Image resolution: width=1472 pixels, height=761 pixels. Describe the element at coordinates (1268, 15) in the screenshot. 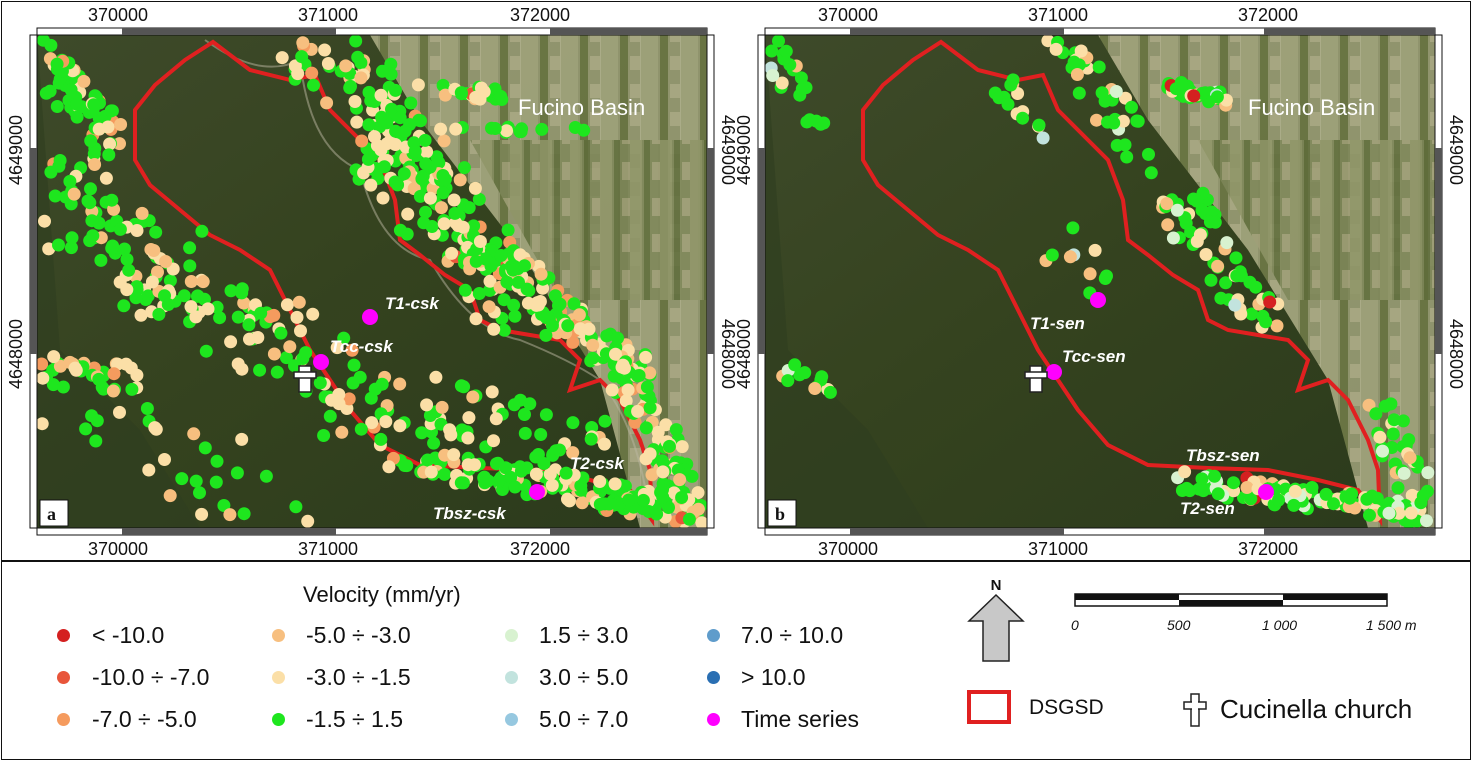

I see `x-tick-b-top-3: 372000` at that location.